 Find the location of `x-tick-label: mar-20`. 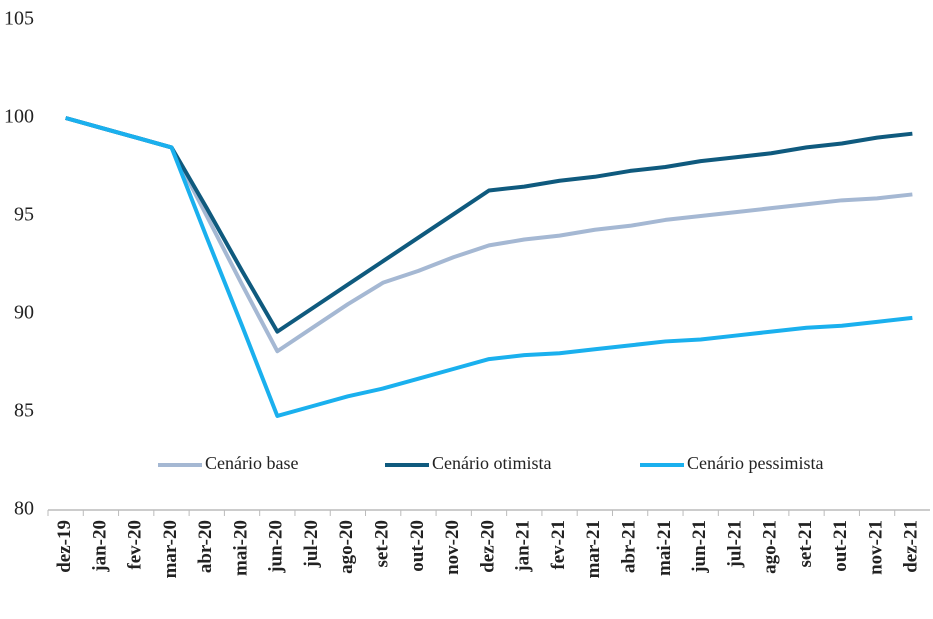

x-tick-label: mar-20 is located at coordinates (170, 549).